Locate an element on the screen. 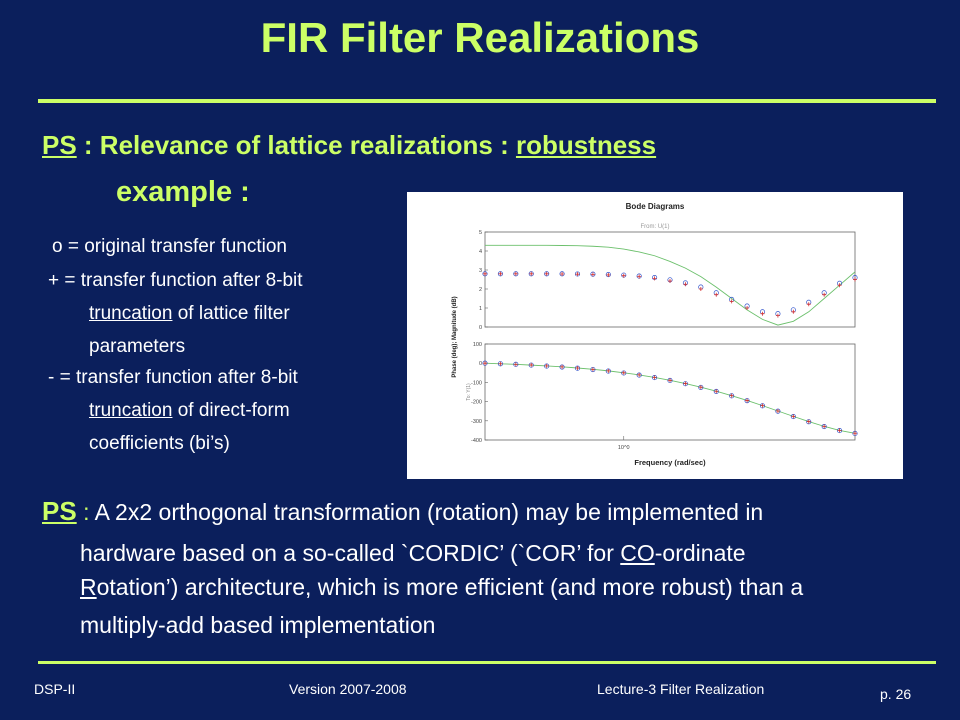 Image resolution: width=960 pixels, height=720 pixels. magnitude-y-tick-label: 3 is located at coordinates (480, 271).